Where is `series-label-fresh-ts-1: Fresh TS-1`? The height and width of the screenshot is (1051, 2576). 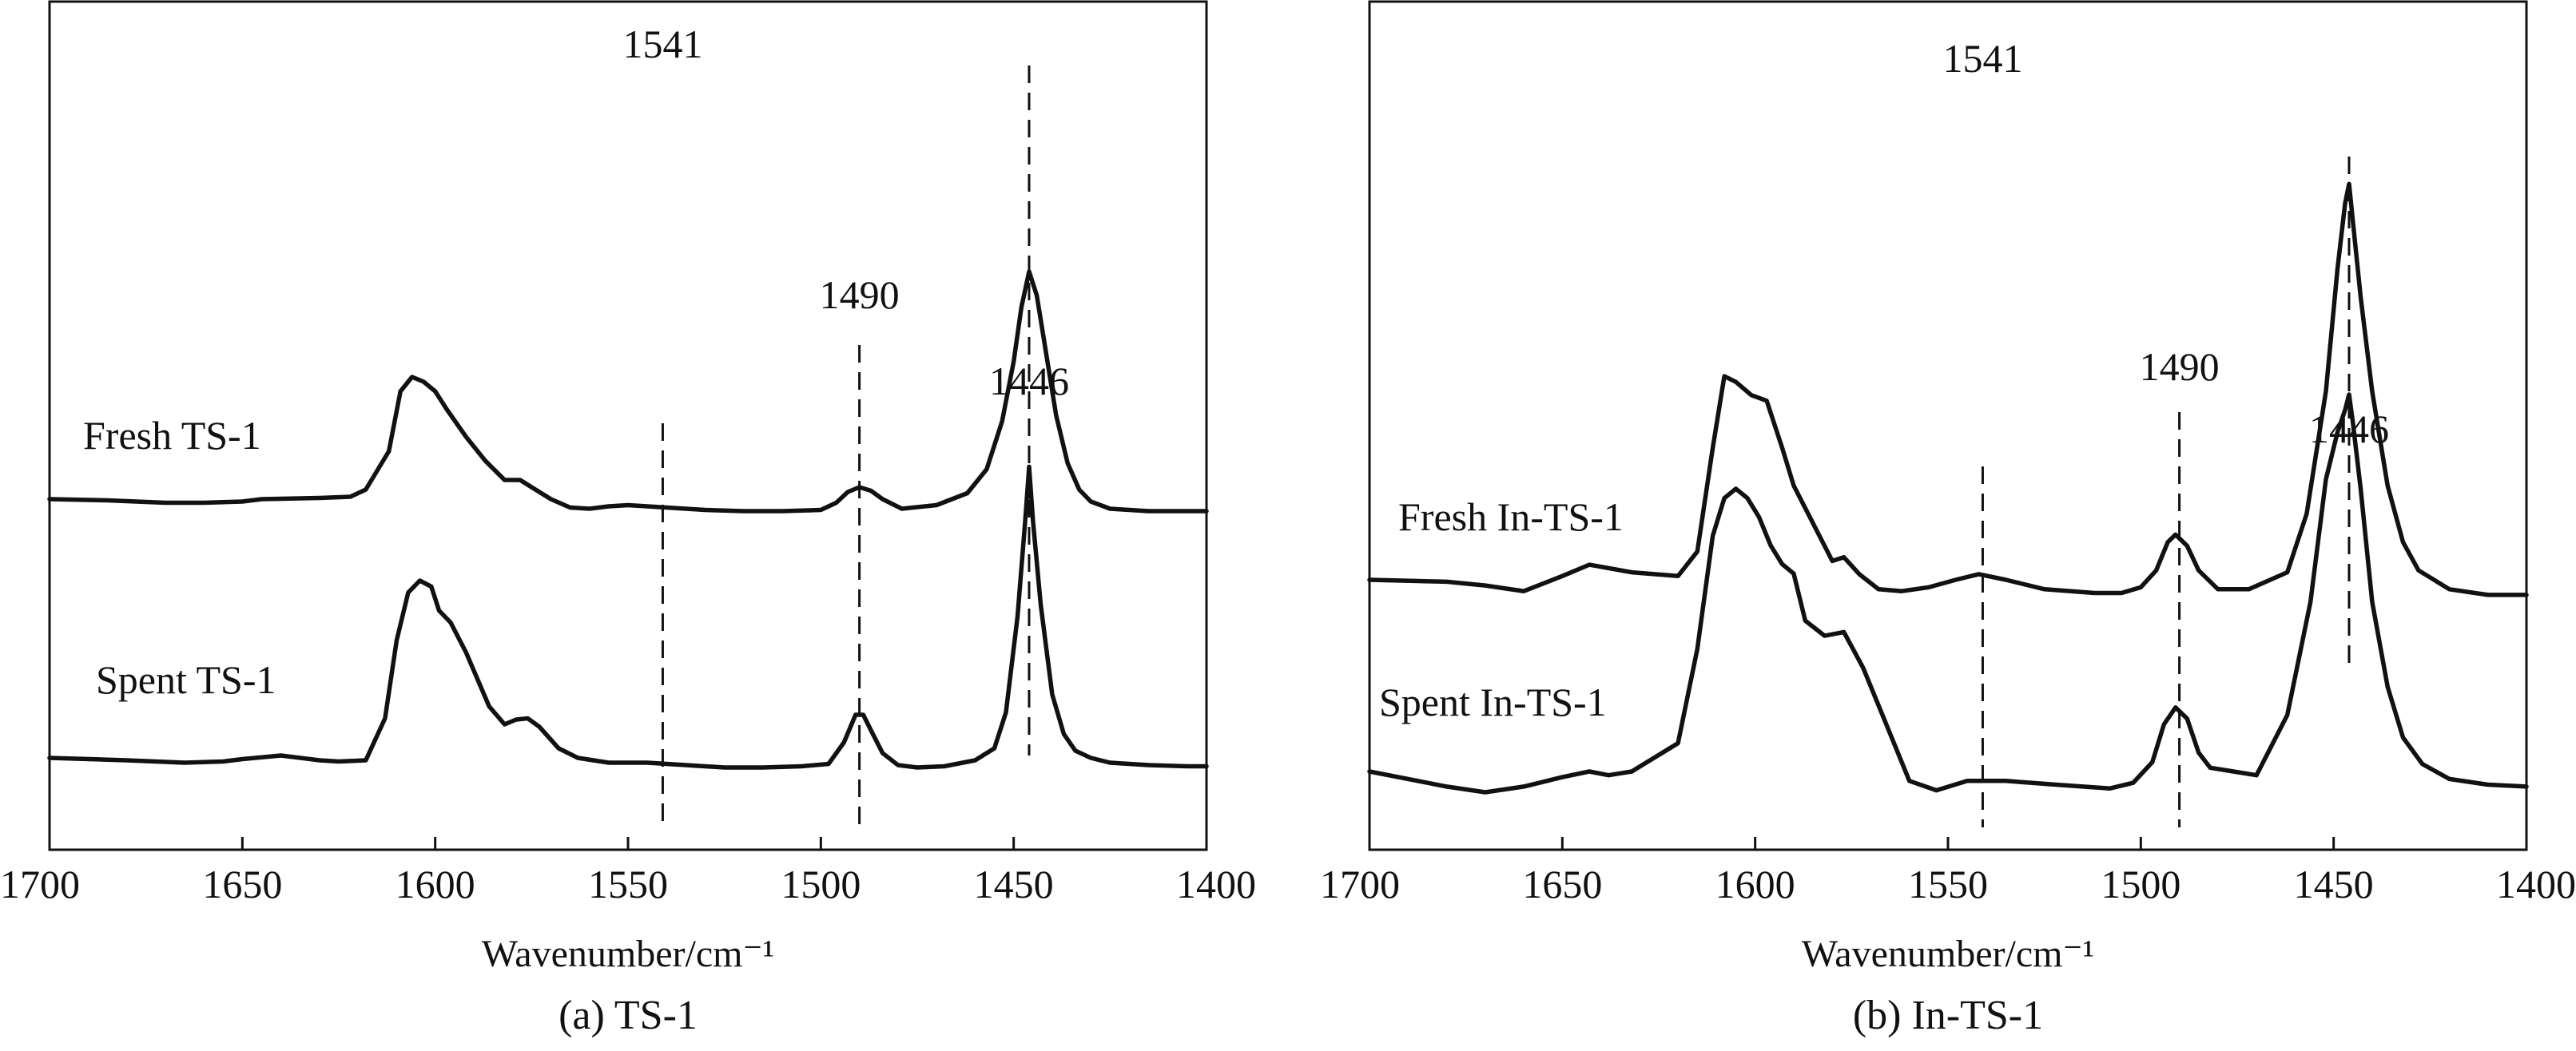
series-label-fresh-ts-1: Fresh TS-1 is located at coordinates (172, 435).